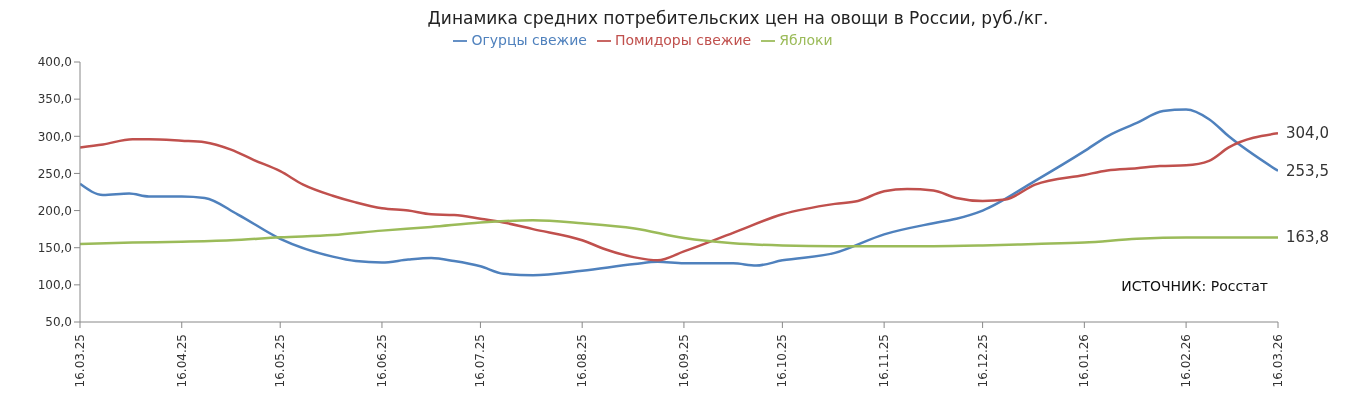  What do you see at coordinates (54, 173) in the screenshot?
I see `y-tick-label: 250,0` at bounding box center [54, 173].